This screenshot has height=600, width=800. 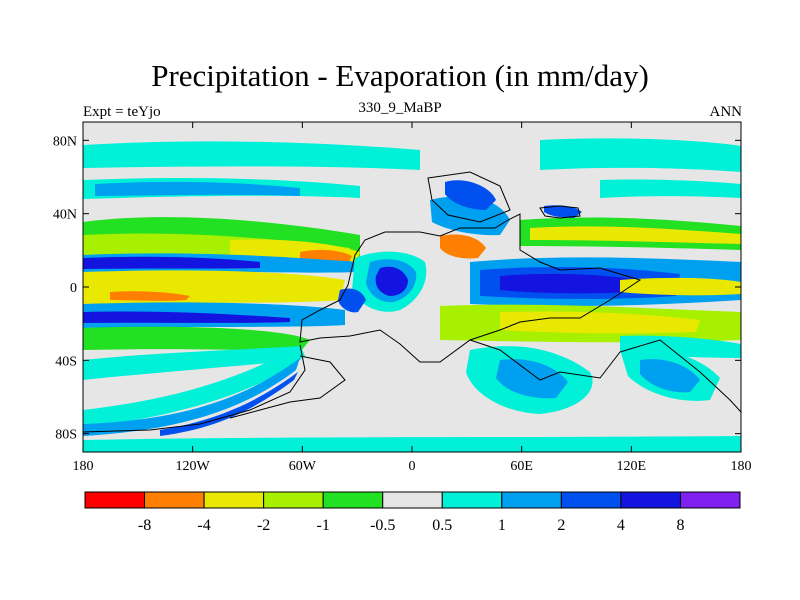 What do you see at coordinates (605, 376) in the screenshot?
I see `southern-continent-coastline` at bounding box center [605, 376].